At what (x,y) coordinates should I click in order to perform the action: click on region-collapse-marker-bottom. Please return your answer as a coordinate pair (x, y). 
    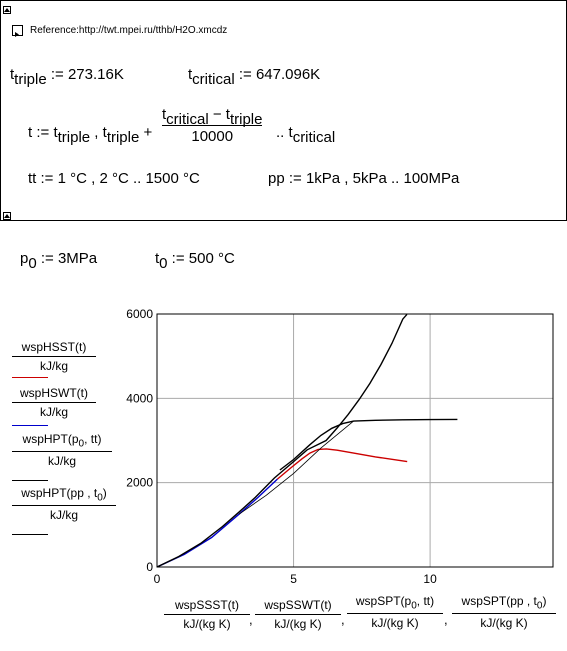
    Looking at the image, I should click on (7, 216).